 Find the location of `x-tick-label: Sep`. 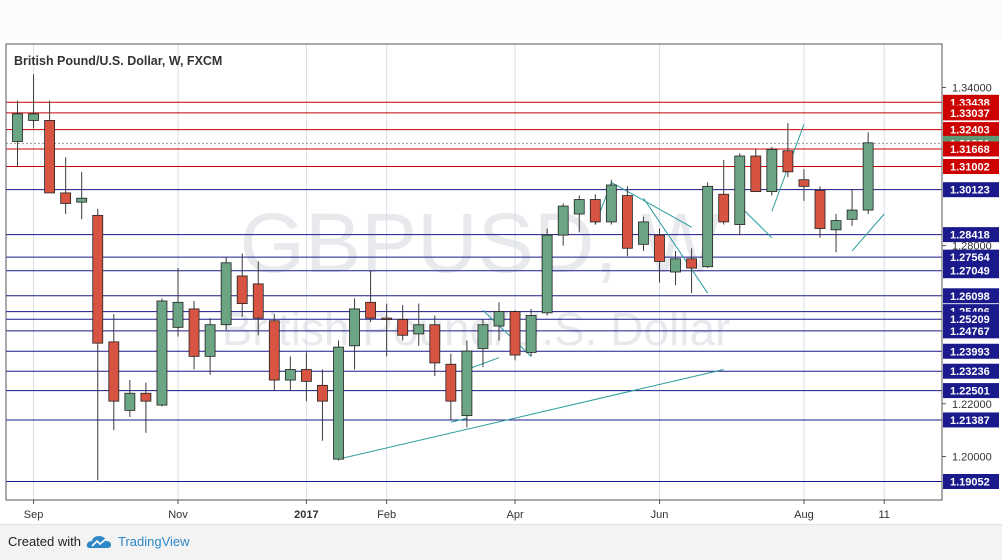

x-tick-label: Sep is located at coordinates (34, 515).